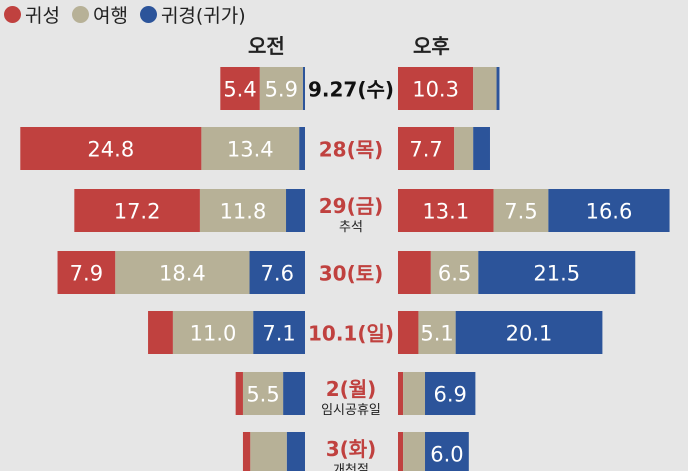 This screenshot has height=471, width=688. I want to click on bar-pm-0-귀성, so click(436, 88).